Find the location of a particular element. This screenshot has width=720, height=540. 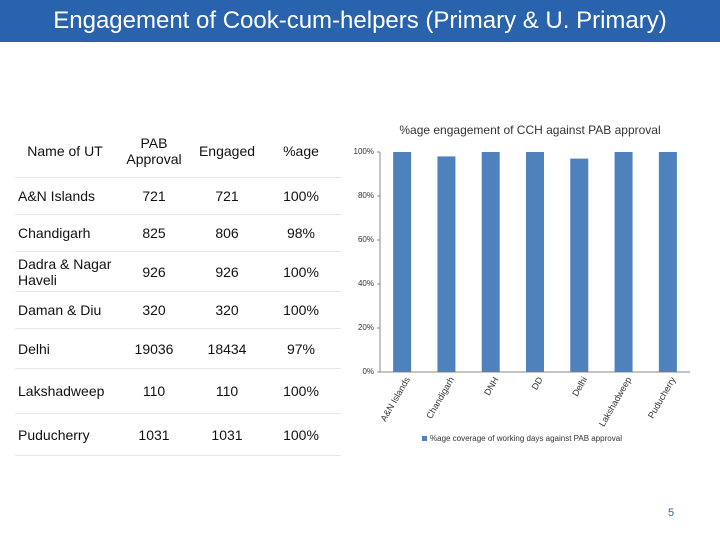

header-cell: %age is located at coordinates (301, 151).